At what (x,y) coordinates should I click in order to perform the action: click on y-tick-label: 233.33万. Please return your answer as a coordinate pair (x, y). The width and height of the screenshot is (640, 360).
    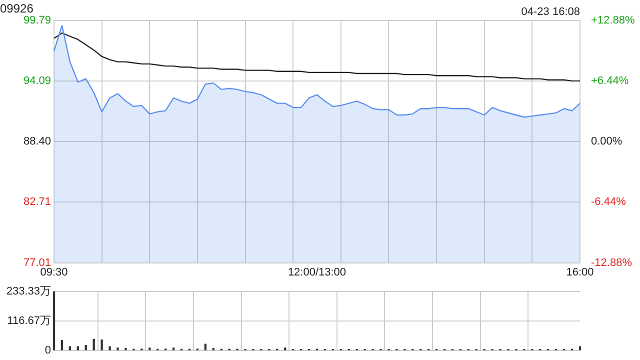
    Looking at the image, I should click on (28, 292).